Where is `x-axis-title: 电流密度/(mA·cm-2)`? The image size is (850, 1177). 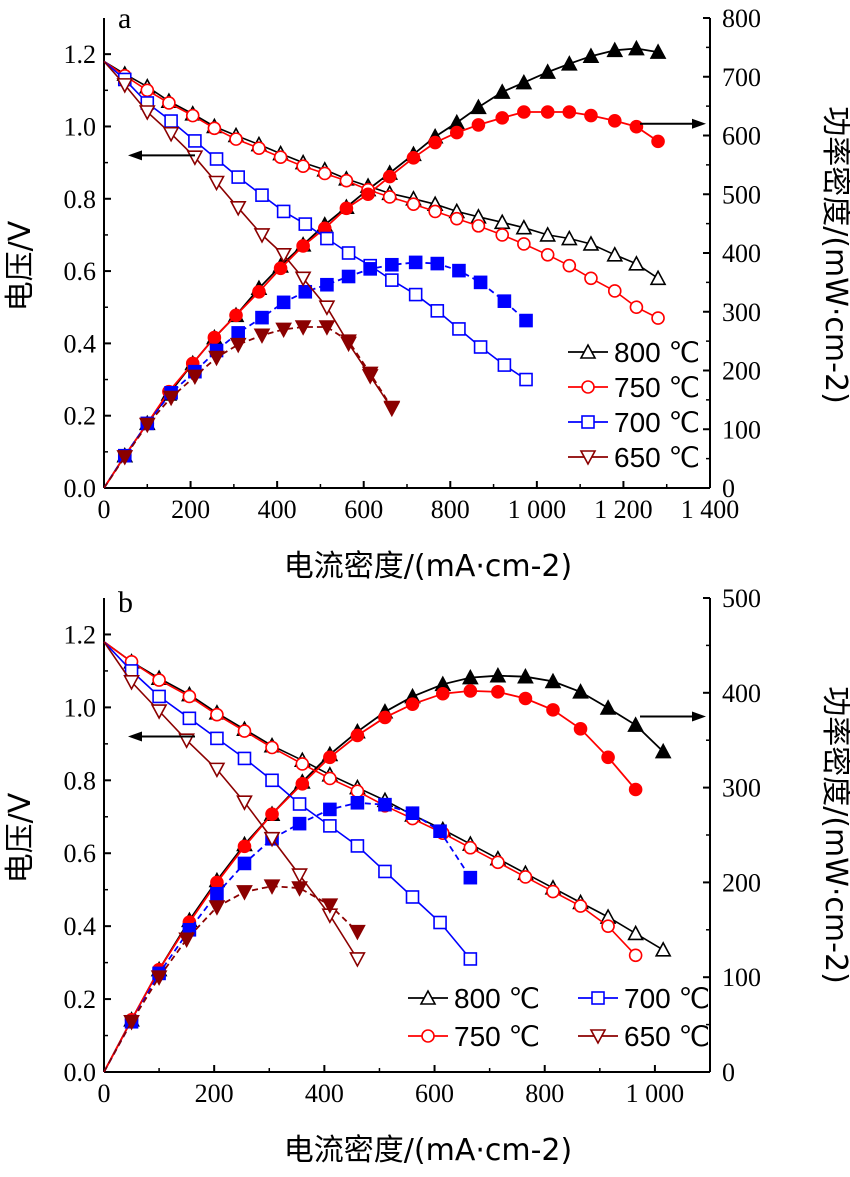
x-axis-title: 电流密度/(mA·cm-2) is located at coordinates (428, 566).